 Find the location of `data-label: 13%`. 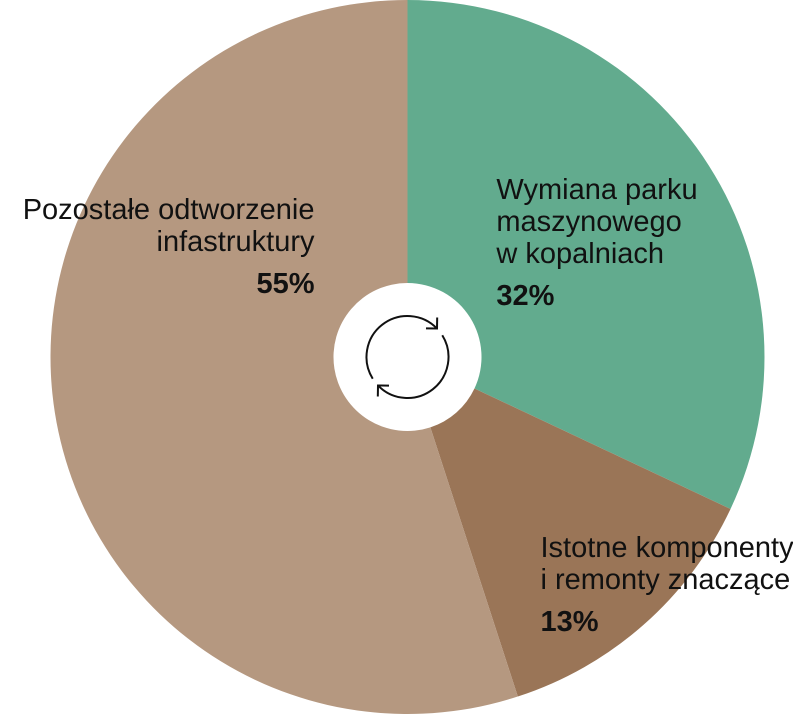

data-label: 13% is located at coordinates (569, 622).